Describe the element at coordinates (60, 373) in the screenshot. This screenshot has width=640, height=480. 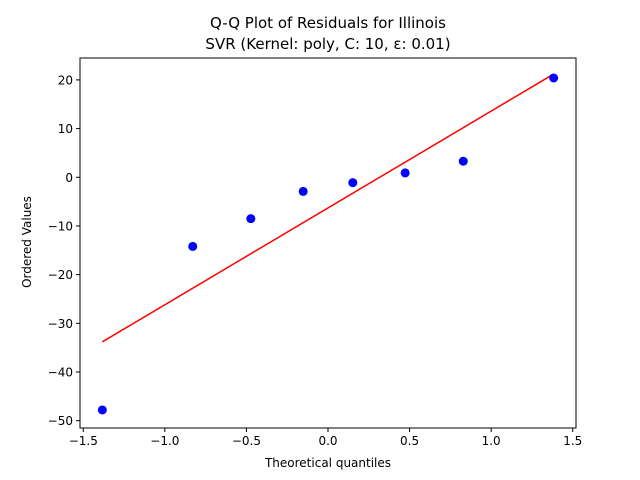
I see `y-tick-label: −40` at that location.